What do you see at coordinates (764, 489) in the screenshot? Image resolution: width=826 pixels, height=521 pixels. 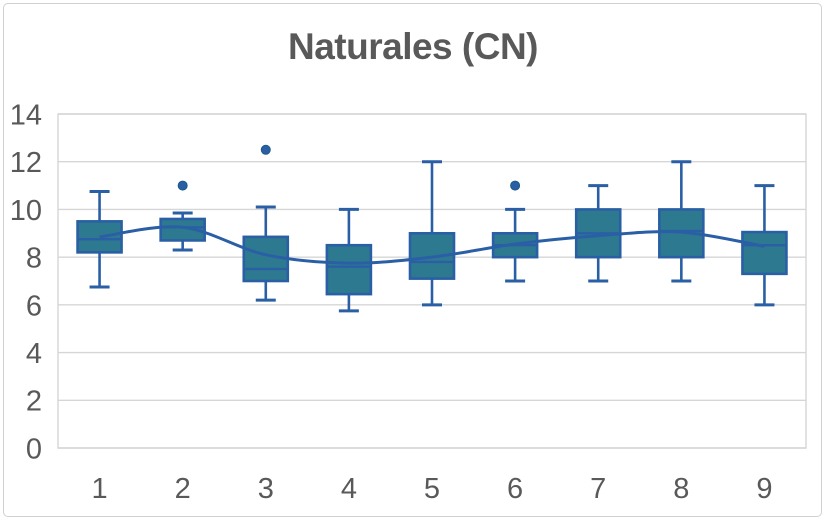 I see `x-tick-label: 9` at bounding box center [764, 489].